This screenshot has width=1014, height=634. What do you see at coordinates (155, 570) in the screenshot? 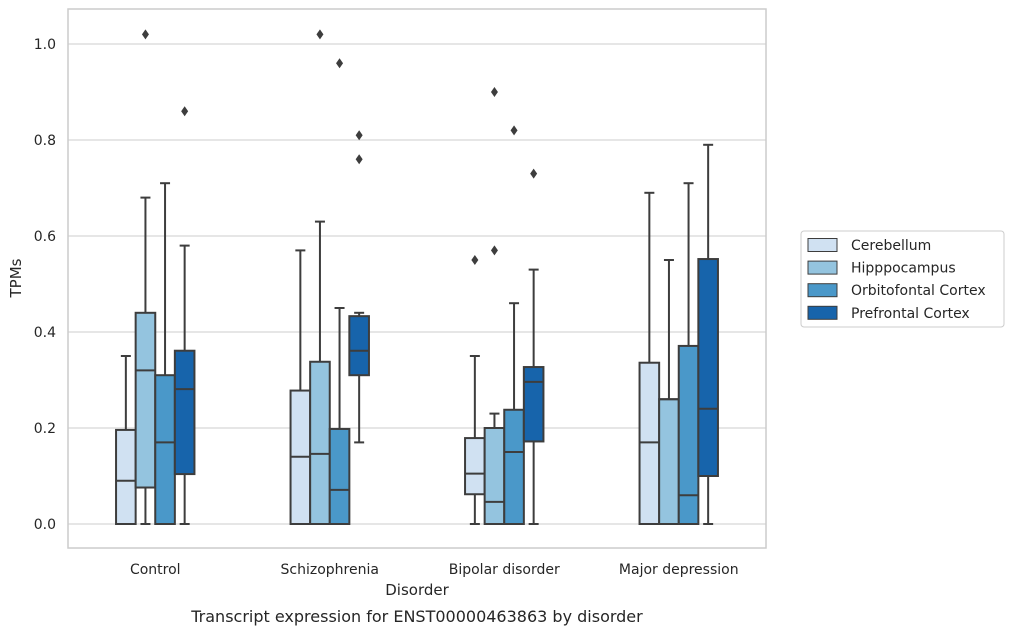
I see `x-tick-label: Control` at bounding box center [155, 570].